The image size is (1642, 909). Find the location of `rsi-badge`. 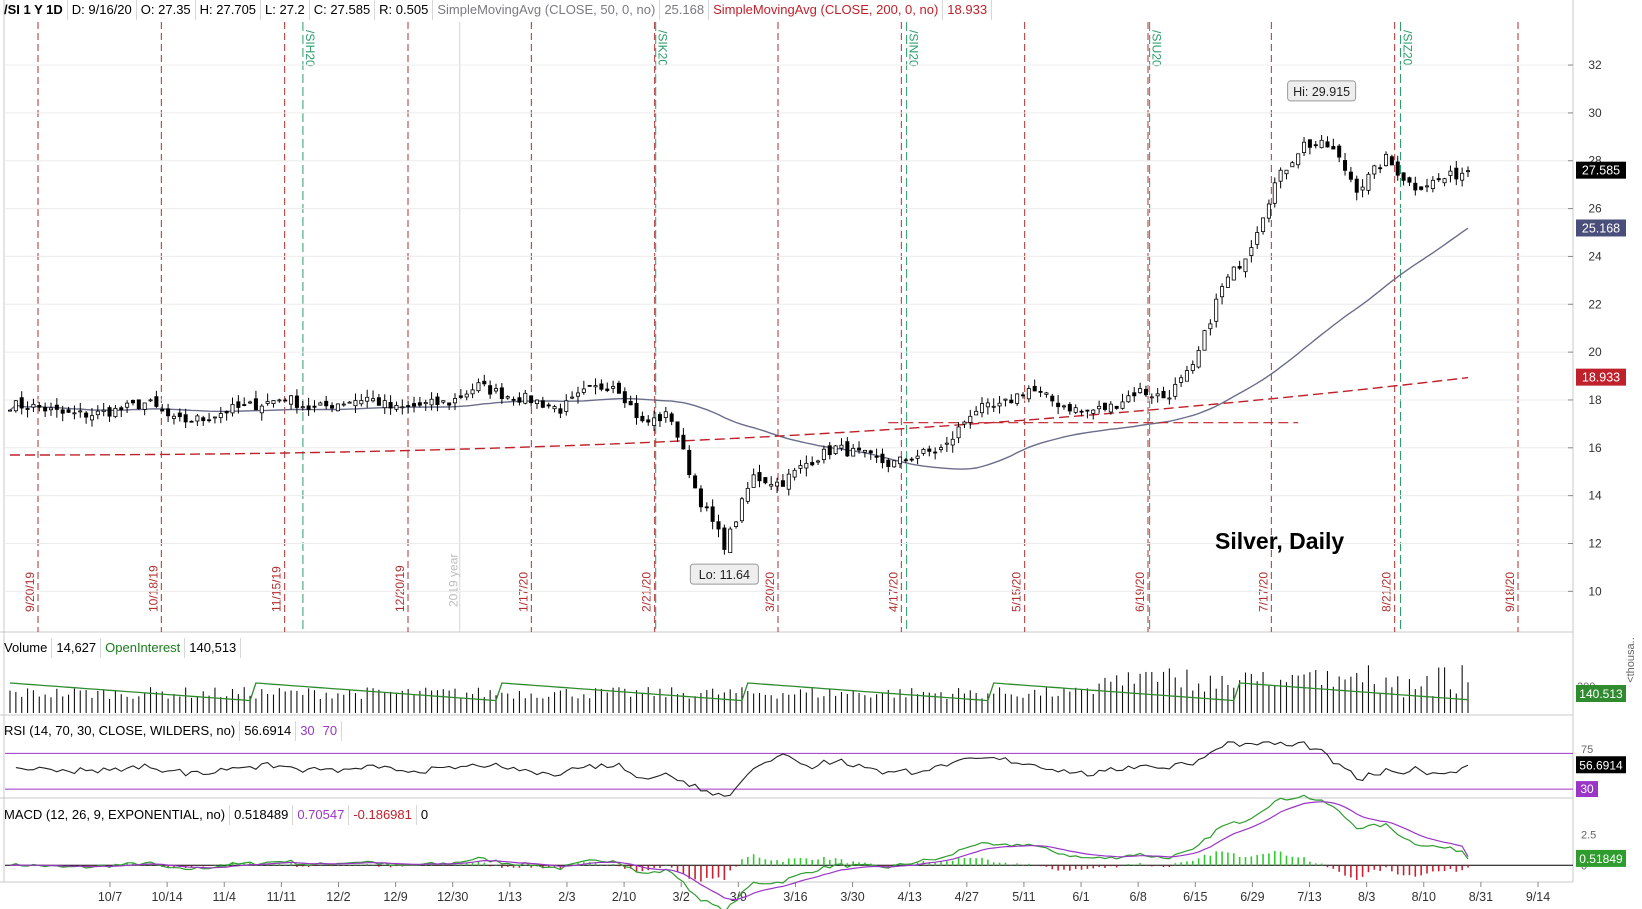

rsi-badge is located at coordinates (1601, 765).